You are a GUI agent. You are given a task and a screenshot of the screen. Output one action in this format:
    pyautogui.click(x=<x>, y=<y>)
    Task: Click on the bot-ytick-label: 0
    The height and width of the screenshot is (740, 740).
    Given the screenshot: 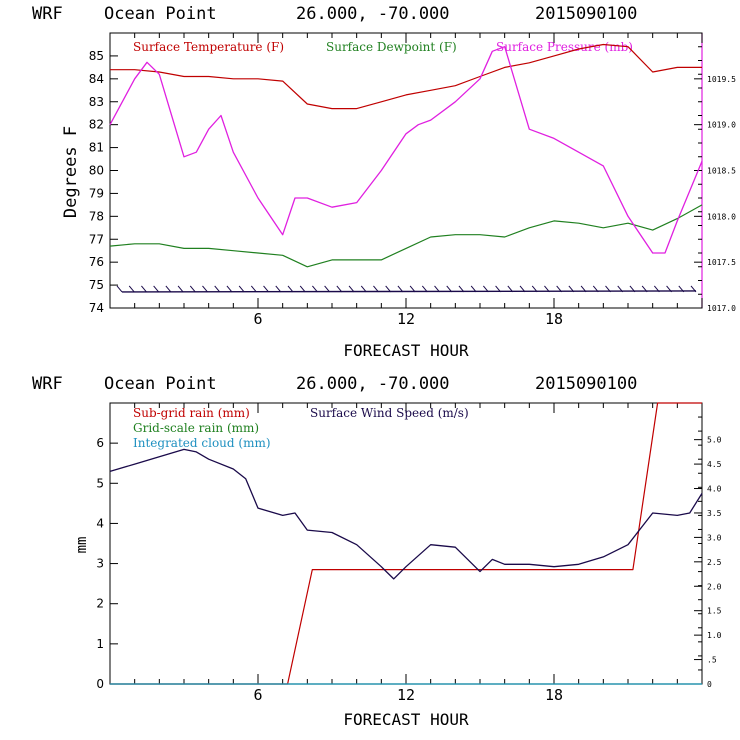 What is the action you would take?
    pyautogui.click(x=100, y=684)
    